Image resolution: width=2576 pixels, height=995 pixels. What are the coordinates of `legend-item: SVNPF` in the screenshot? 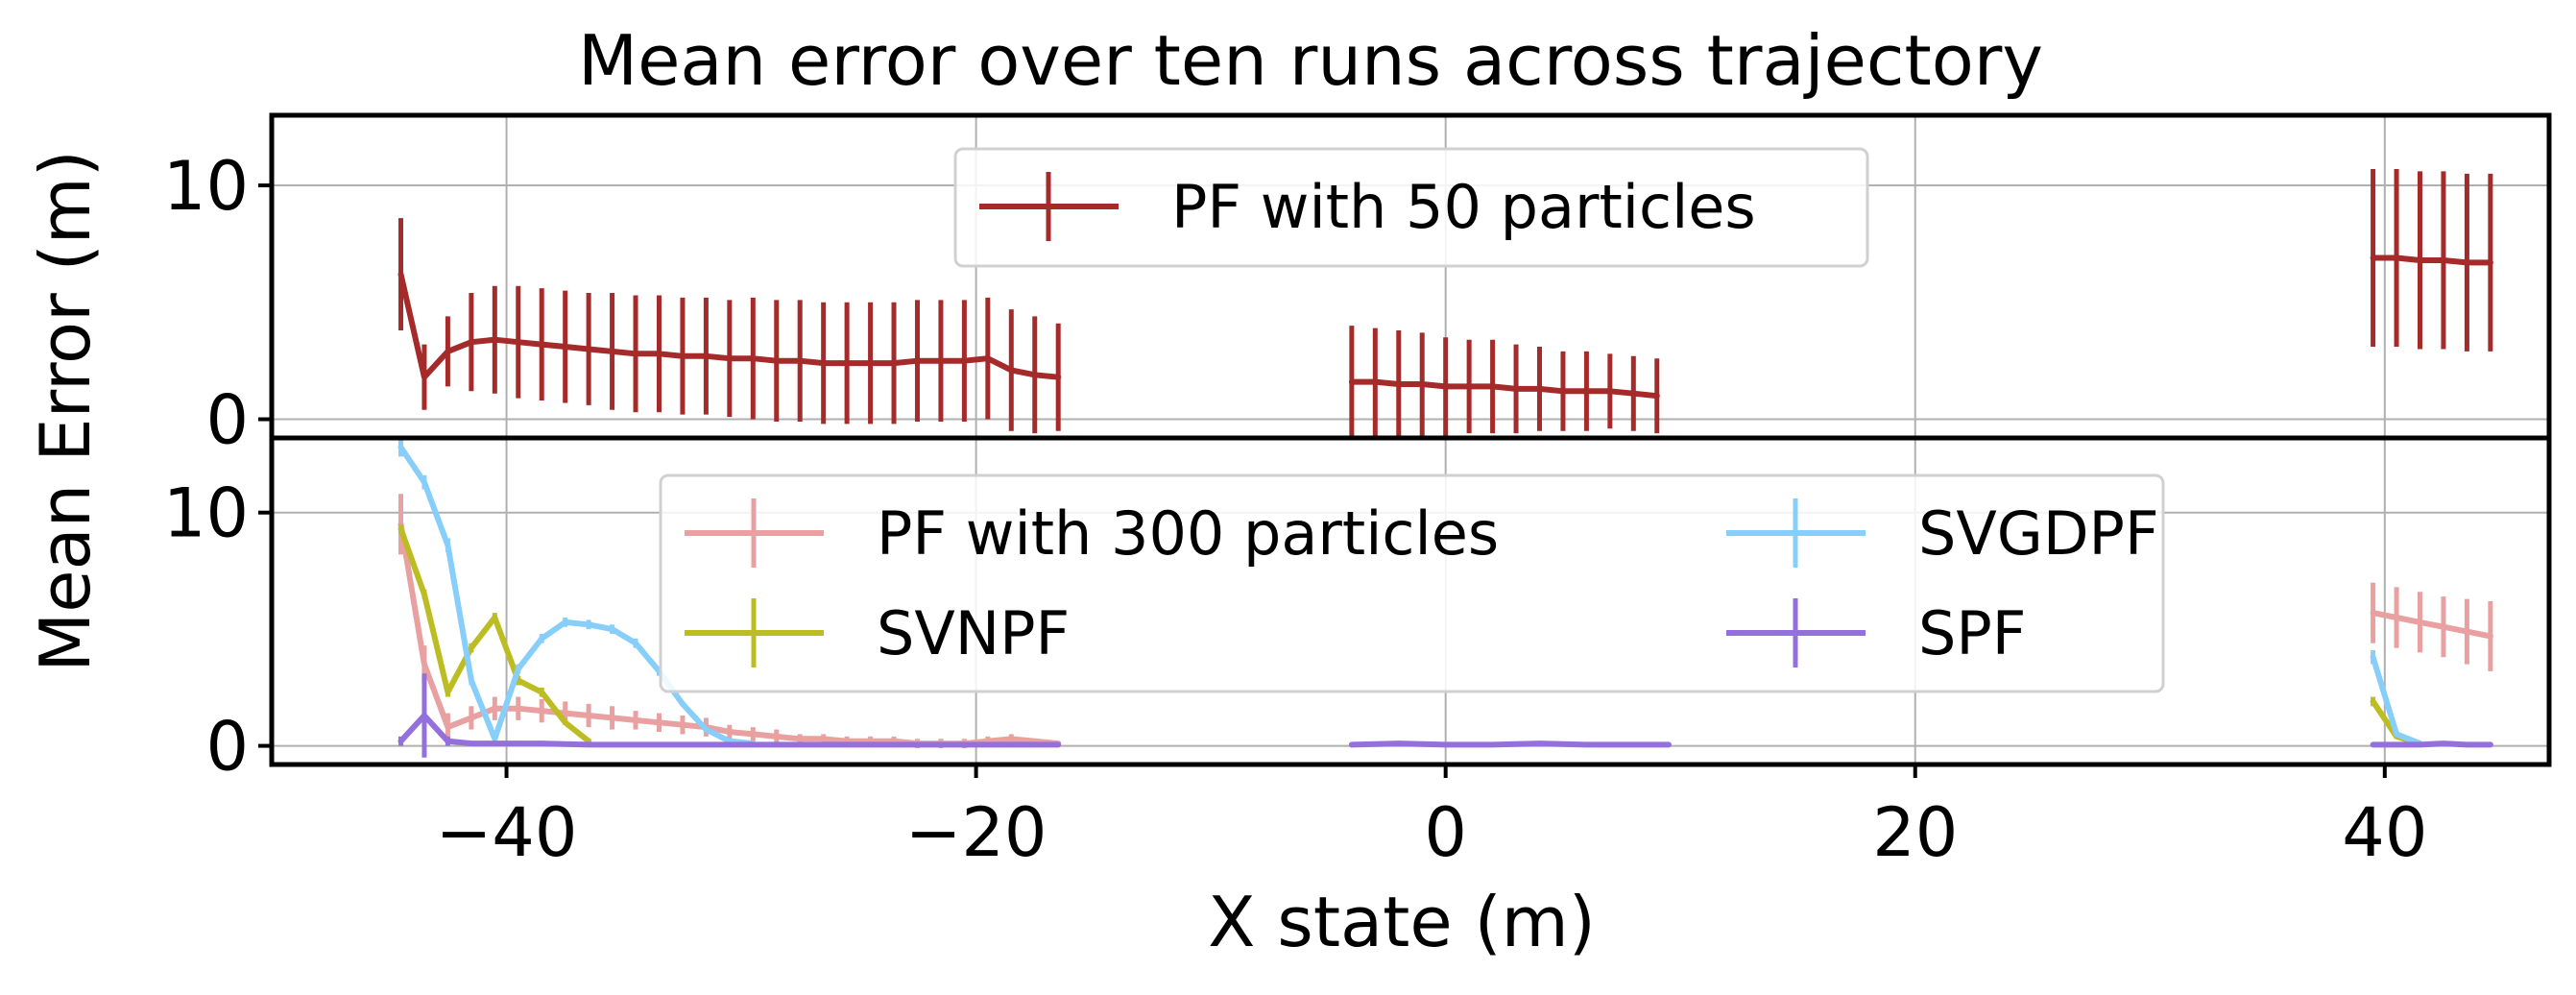 It's located at (877, 633).